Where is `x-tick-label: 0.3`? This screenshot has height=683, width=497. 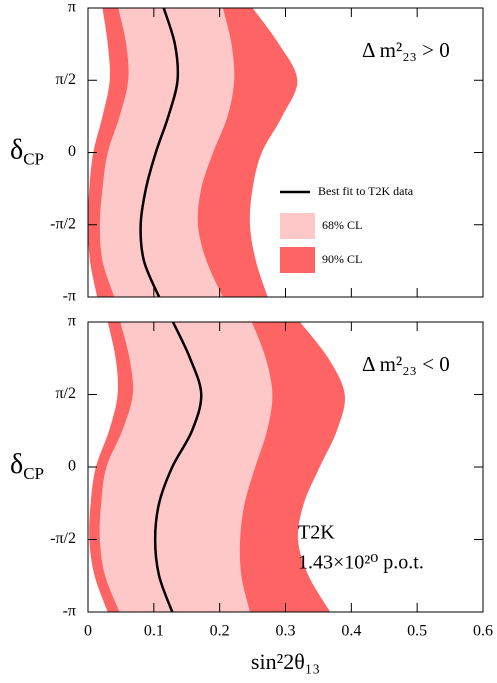 x-tick-label: 0.3 is located at coordinates (286, 631).